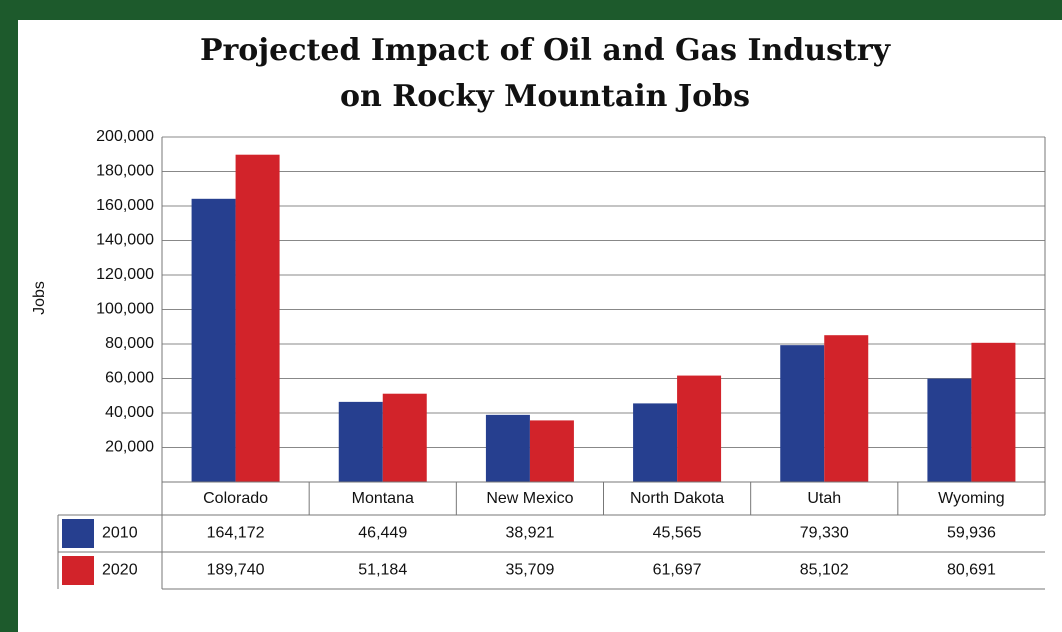 Image resolution: width=1062 pixels, height=632 pixels. I want to click on x-tick-label: Colorado, so click(235, 498).